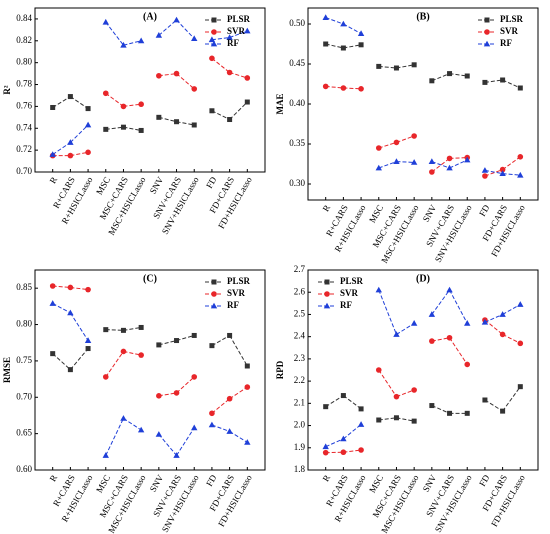 This screenshot has height=534, width=550. I want to click on y-tick-label: 2.5, so click(300, 314).